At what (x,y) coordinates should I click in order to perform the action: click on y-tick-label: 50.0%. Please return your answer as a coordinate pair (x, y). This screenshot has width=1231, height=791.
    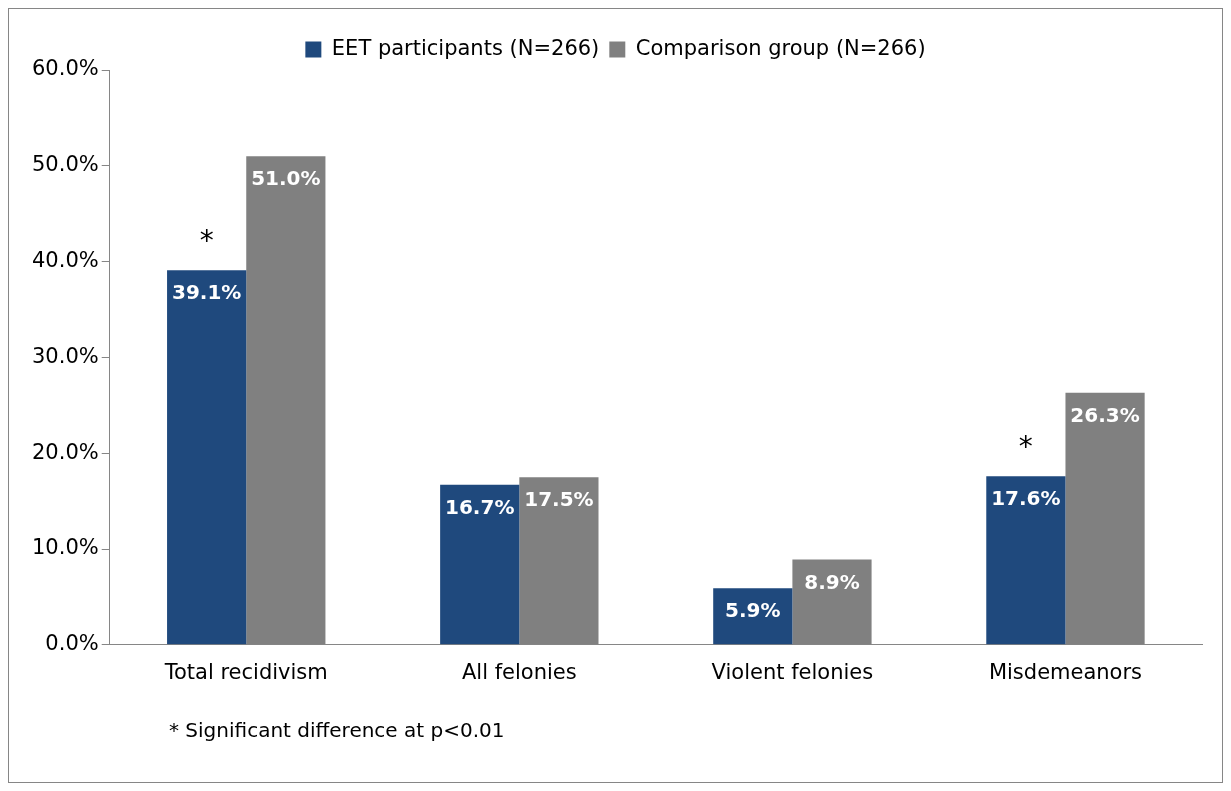
    Looking at the image, I should click on (65, 164).